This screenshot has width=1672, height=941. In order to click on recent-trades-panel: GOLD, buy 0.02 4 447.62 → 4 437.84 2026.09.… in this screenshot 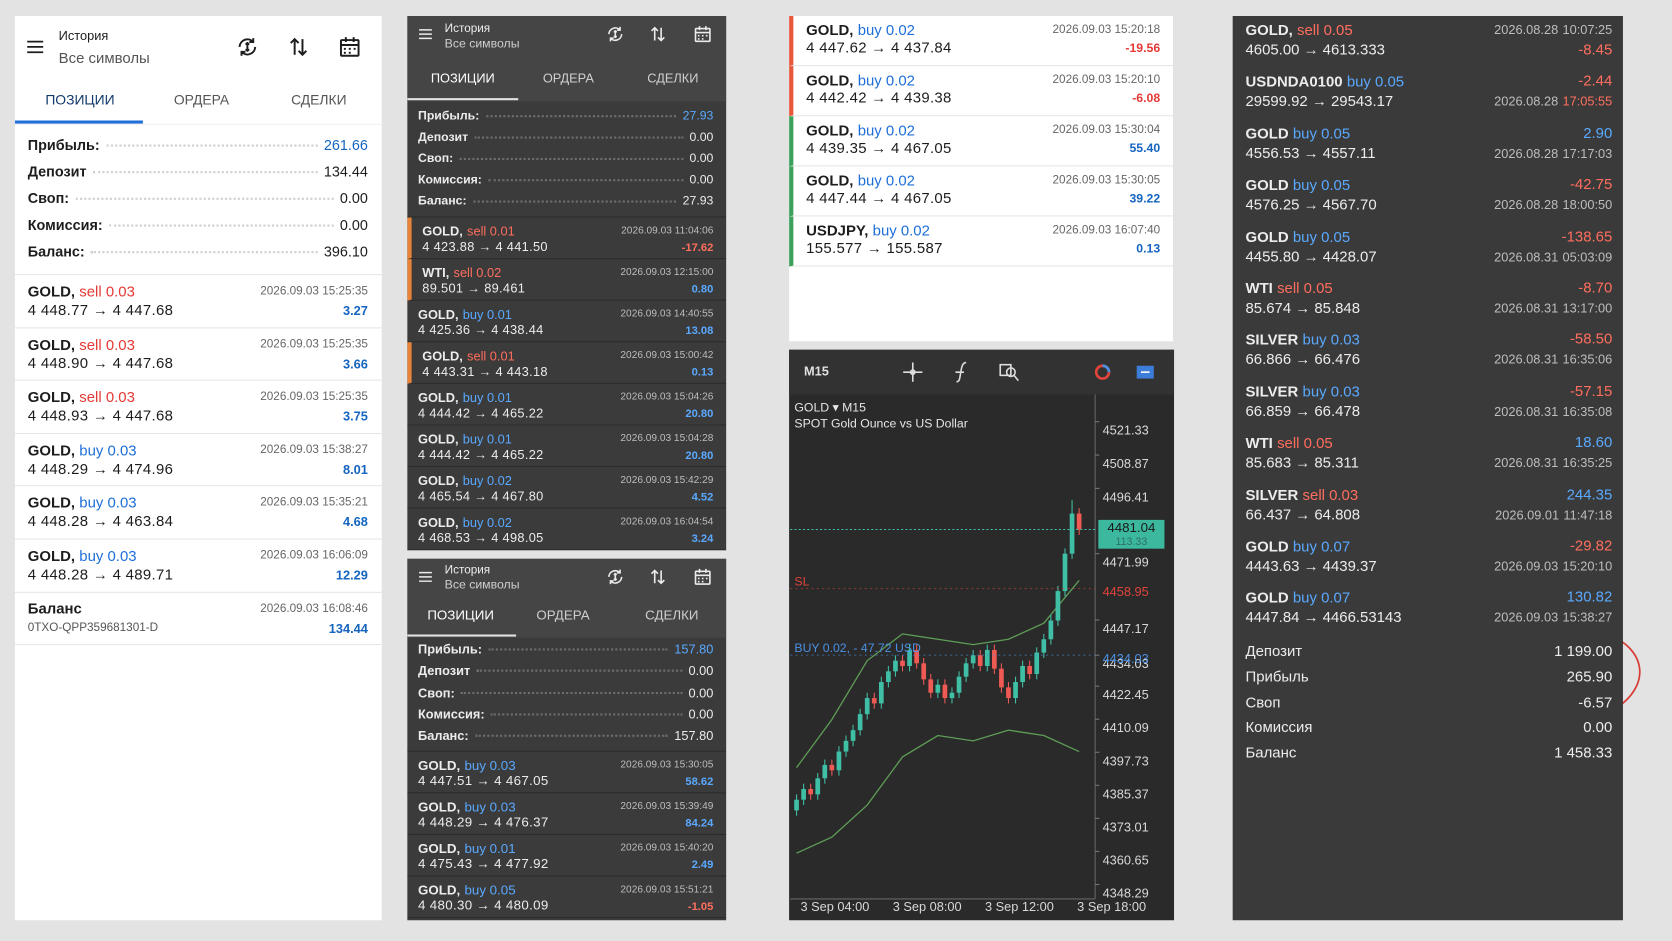, I will do `click(981, 178)`.